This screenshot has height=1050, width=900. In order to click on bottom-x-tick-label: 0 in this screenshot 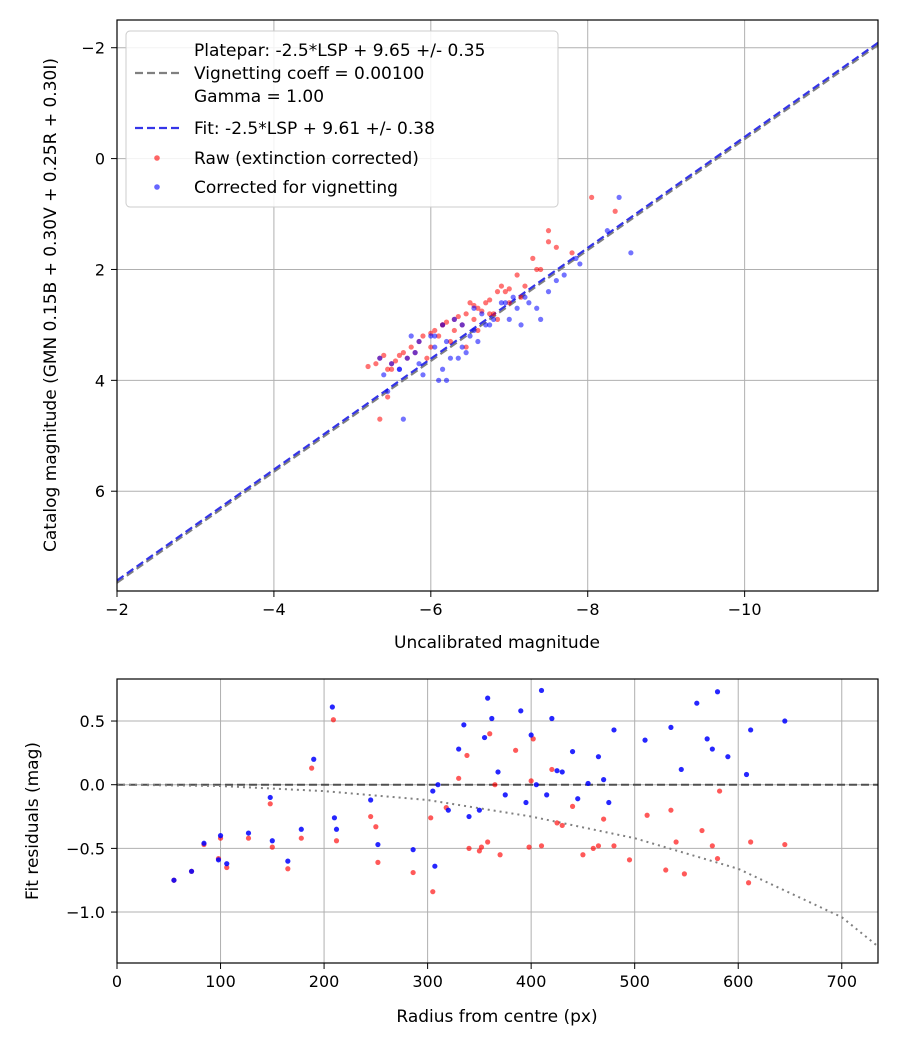, I will do `click(117, 981)`.